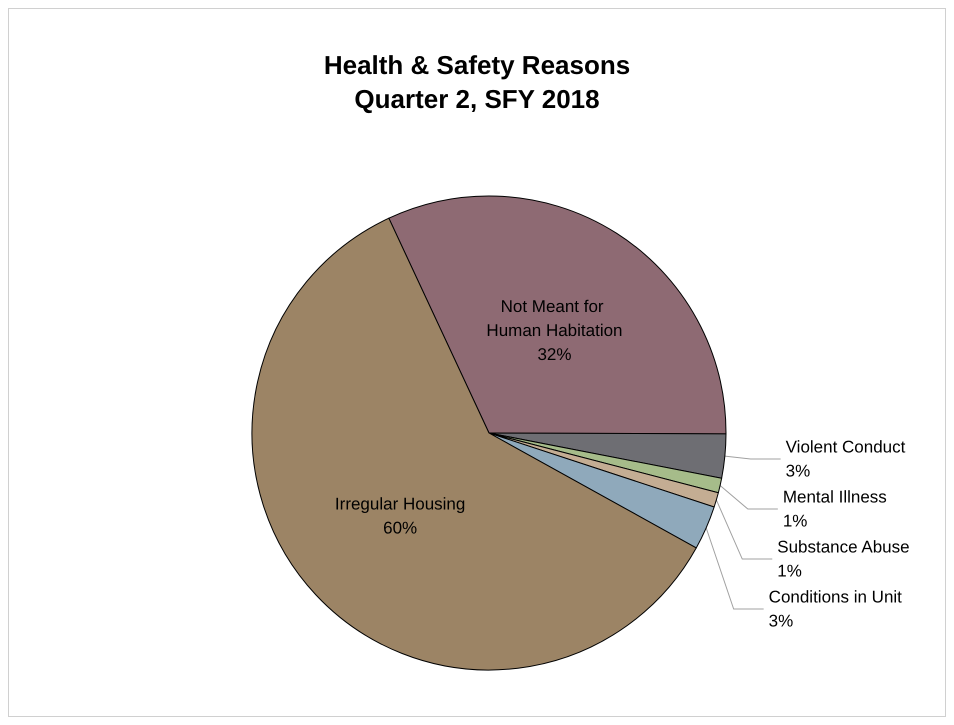 The height and width of the screenshot is (725, 954). Describe the element at coordinates (843, 547) in the screenshot. I see `slice-label: Substance Abuse` at that location.